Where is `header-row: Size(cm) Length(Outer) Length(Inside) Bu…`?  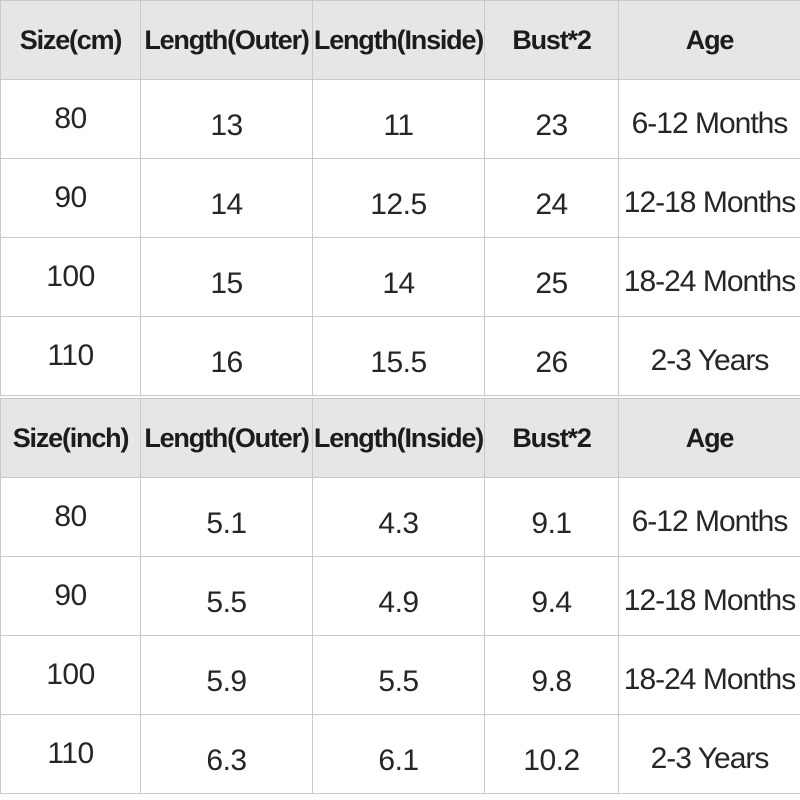
header-row: Size(cm) Length(Outer) Length(Inside) Bu… is located at coordinates (400, 40).